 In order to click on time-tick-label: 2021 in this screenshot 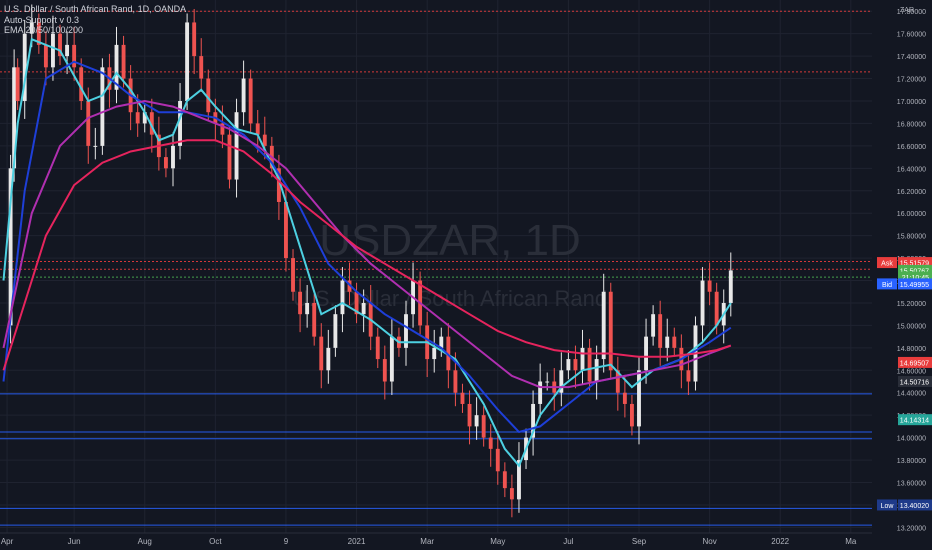, I will do `click(357, 541)`.